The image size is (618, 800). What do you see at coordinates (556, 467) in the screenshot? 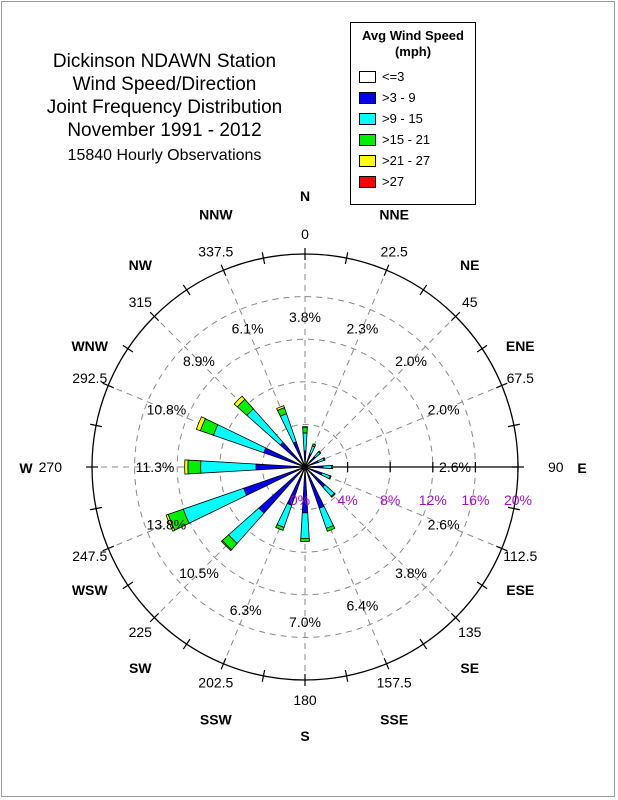
I see `degree-label: 90` at bounding box center [556, 467].